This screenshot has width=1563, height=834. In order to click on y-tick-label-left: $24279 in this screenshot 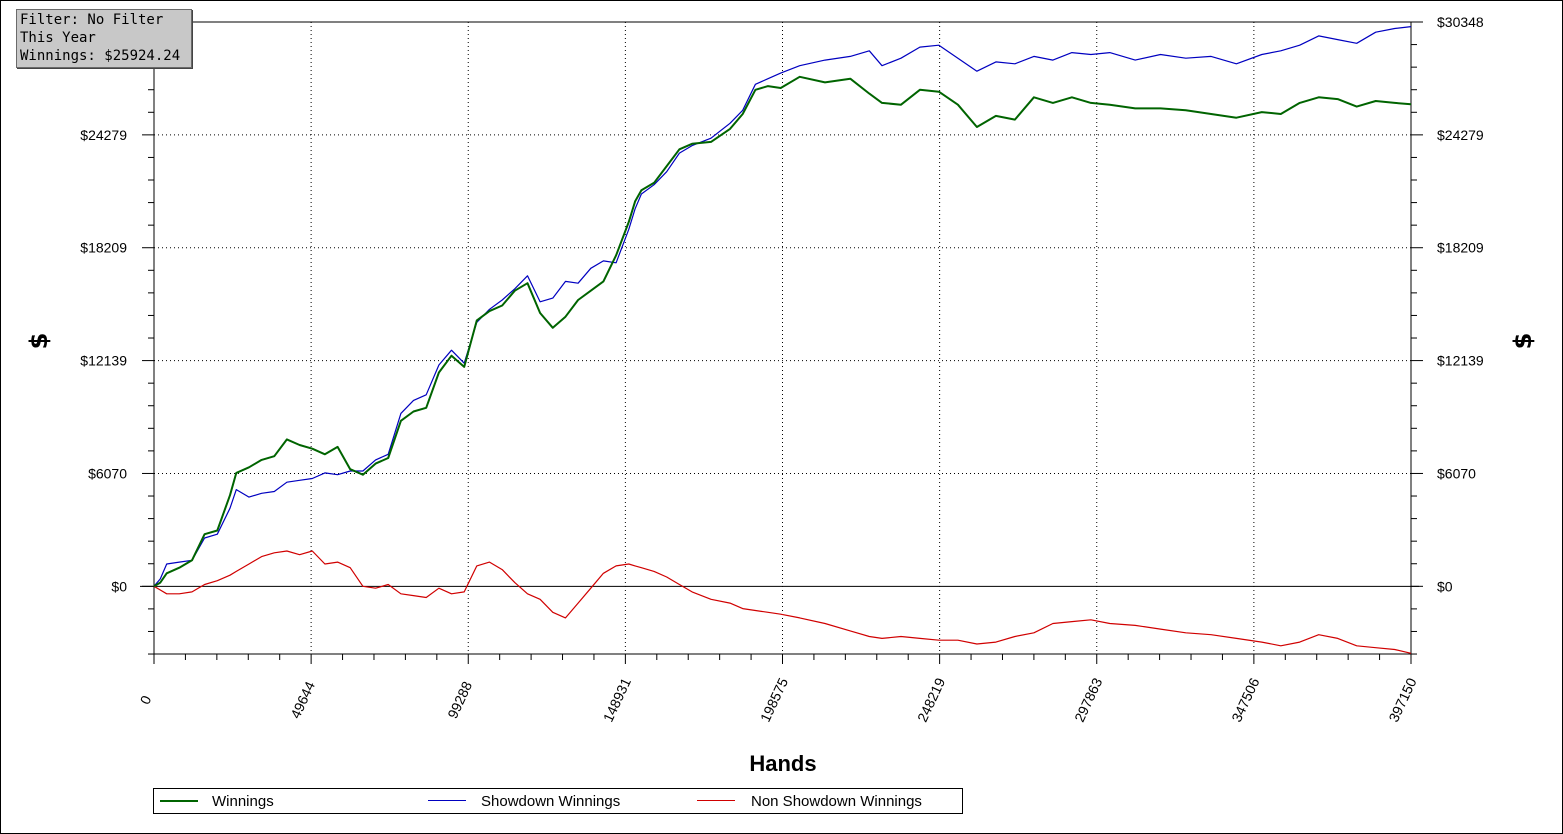, I will do `click(103, 135)`.